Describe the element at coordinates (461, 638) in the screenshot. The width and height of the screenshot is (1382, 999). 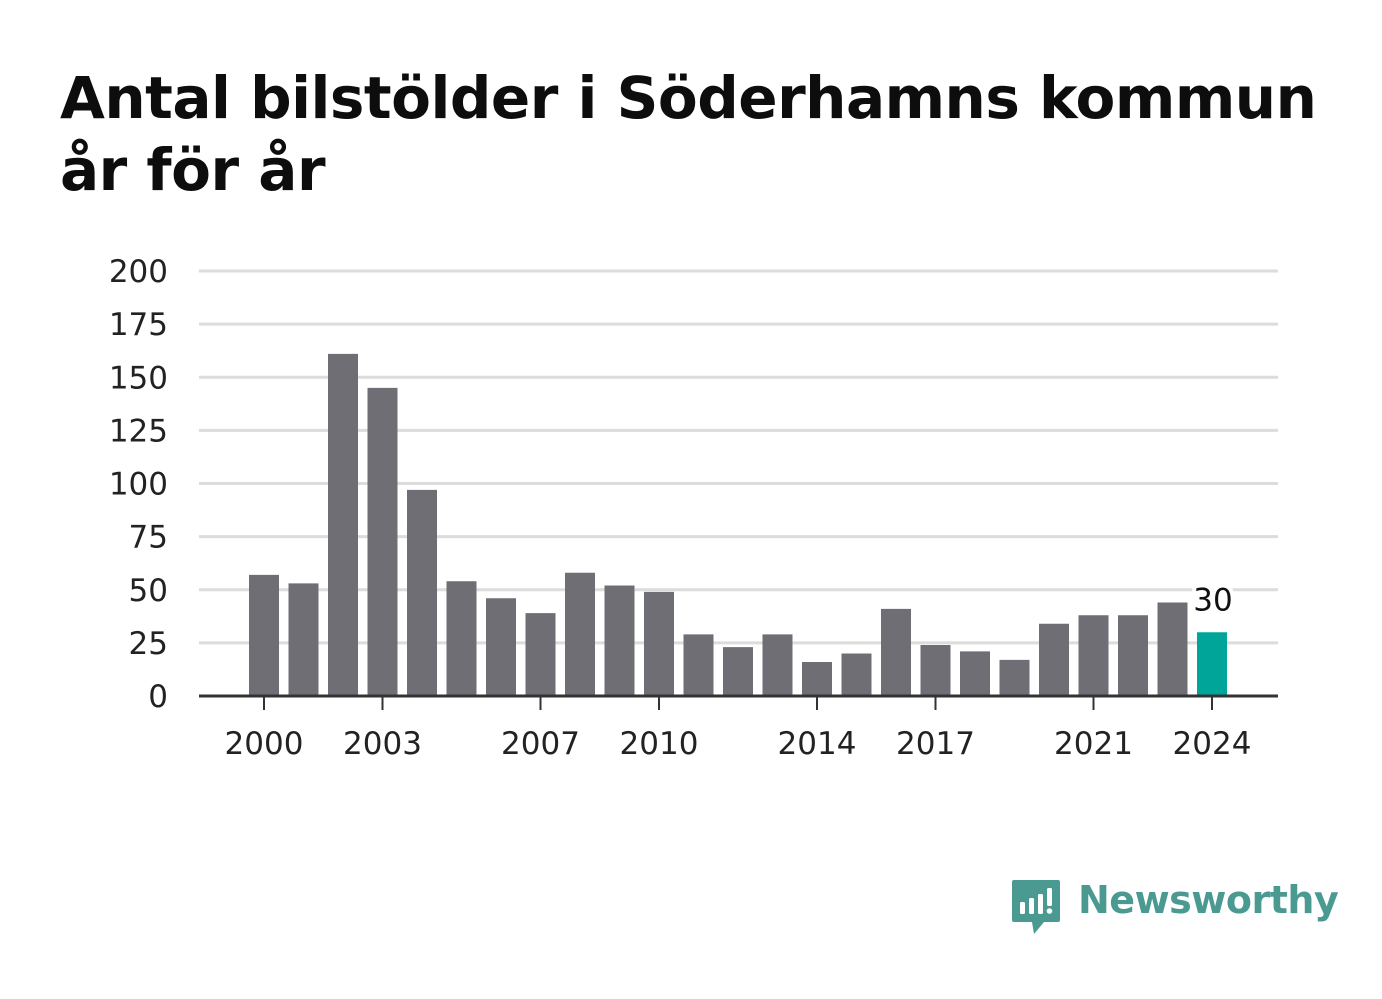
I see `bar-2005` at that location.